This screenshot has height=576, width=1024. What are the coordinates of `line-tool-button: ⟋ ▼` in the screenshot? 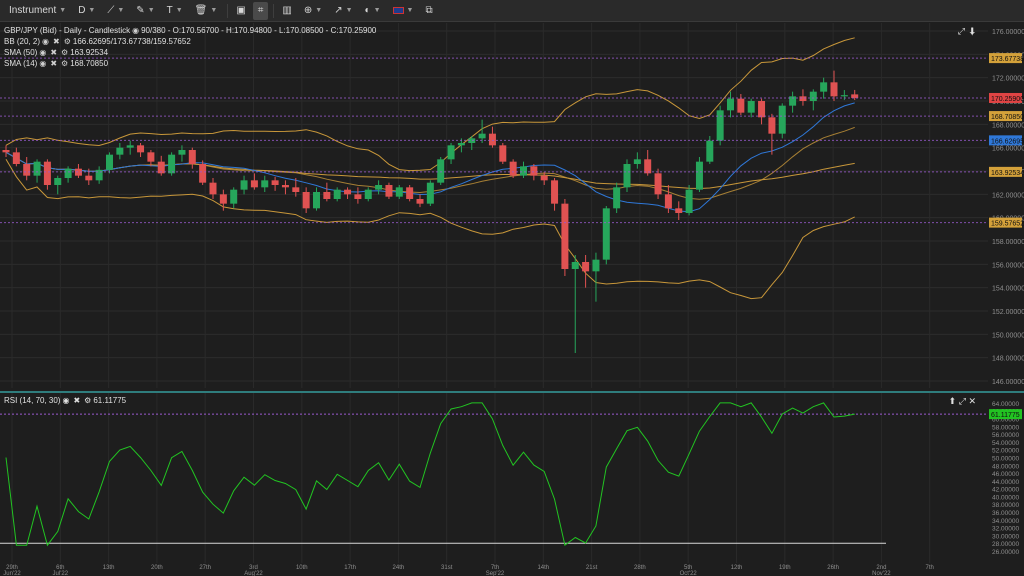 It's located at (115, 11).